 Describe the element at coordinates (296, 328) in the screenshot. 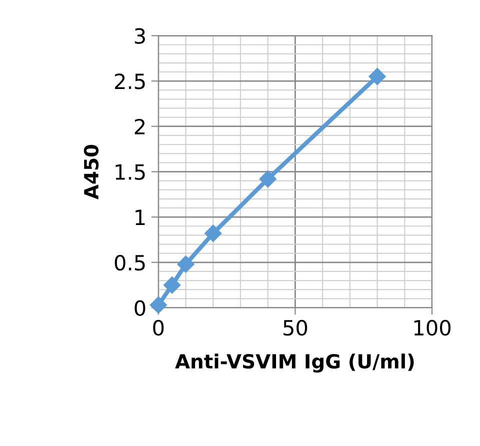

I see `x-tick-label: 50` at that location.